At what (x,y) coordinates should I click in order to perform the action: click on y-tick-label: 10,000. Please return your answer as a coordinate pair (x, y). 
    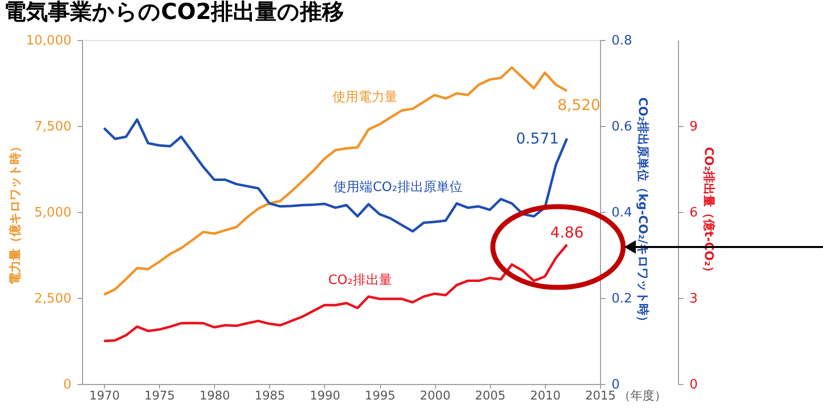
    Looking at the image, I should click on (49, 41).